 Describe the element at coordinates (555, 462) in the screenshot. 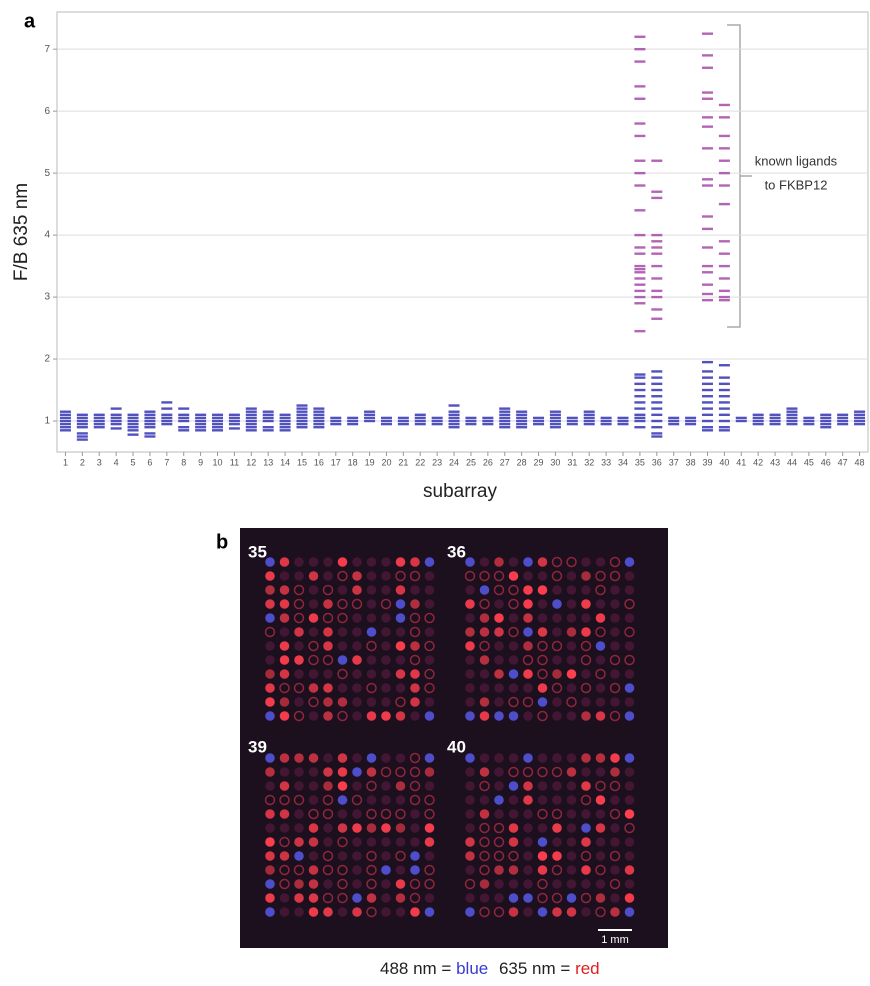

I see `x-tick-label: 30` at that location.